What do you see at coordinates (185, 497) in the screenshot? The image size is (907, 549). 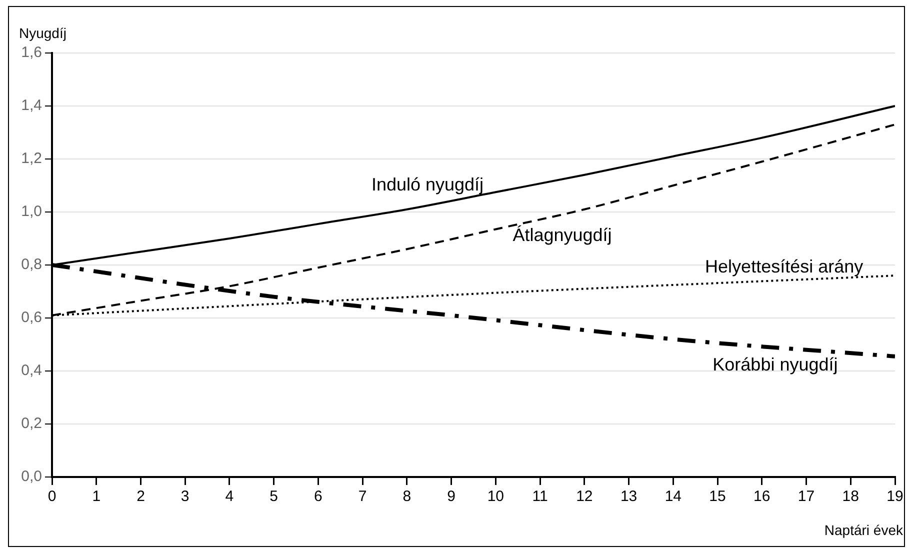 I see `x-tick-label: 3` at bounding box center [185, 497].